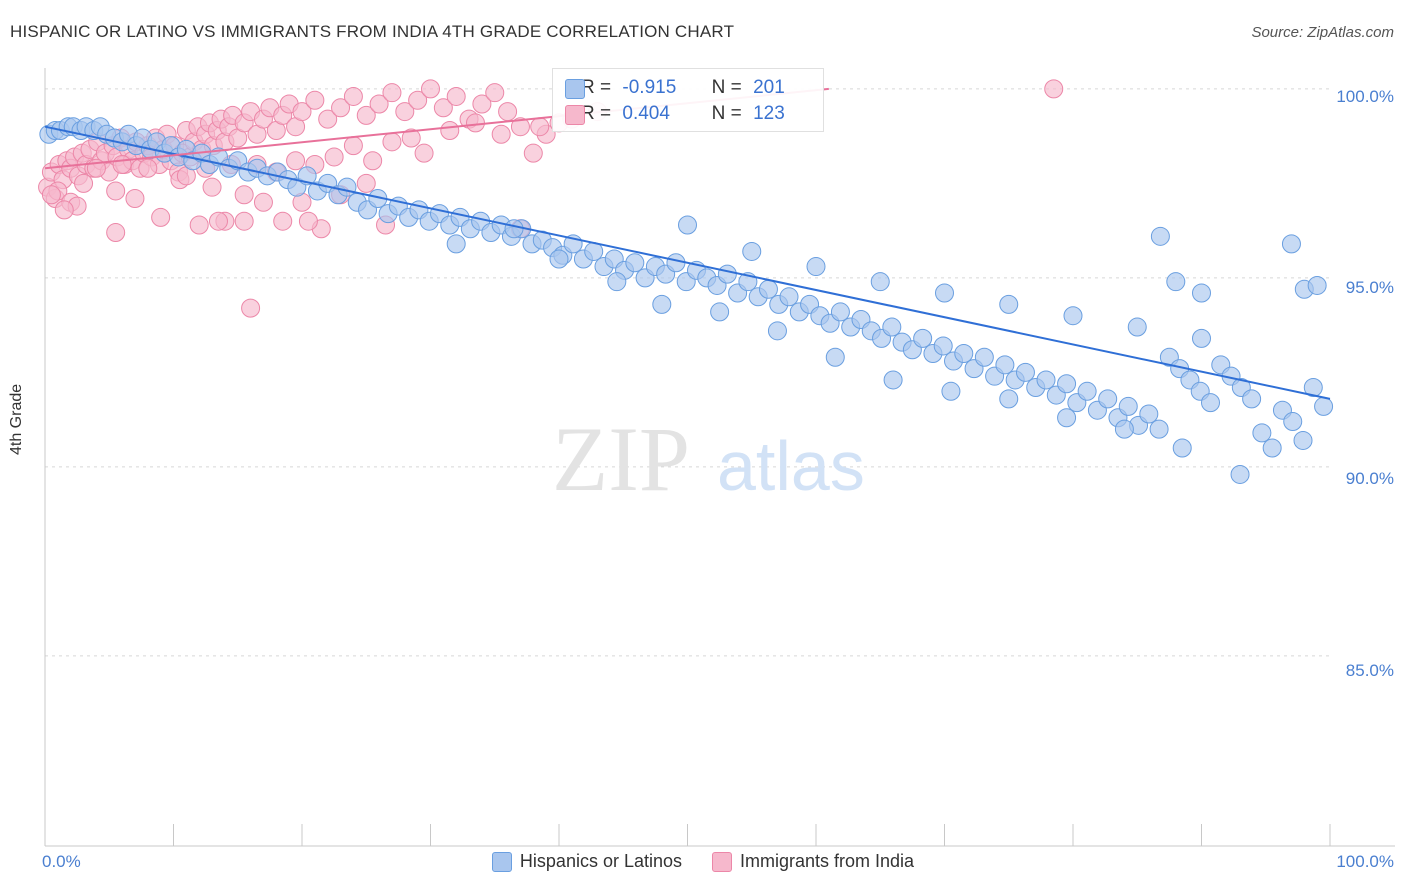 Image resolution: width=1406 pixels, height=892 pixels. I want to click on legend-label: Immigrants from India, so click(827, 861).